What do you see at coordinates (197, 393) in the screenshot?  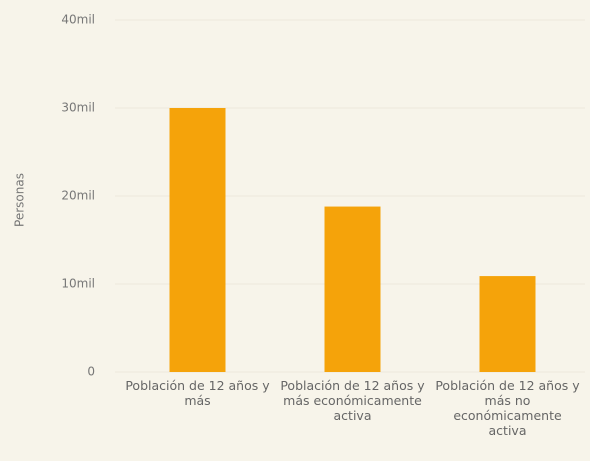 I see `x-tick-label: Población de 12 años y más` at bounding box center [197, 393].